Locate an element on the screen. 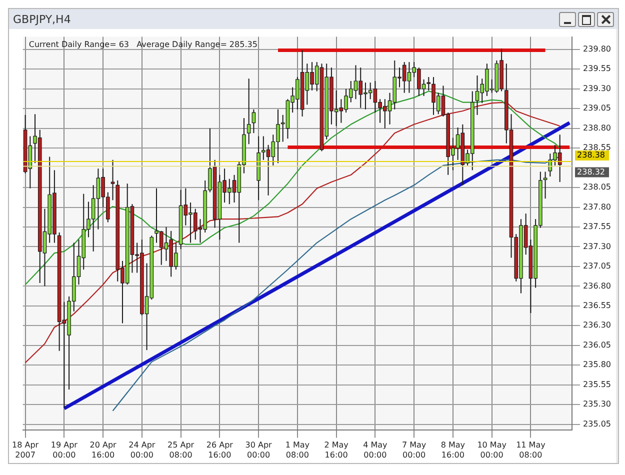 The height and width of the screenshot is (475, 625). x-tick-label: 7 May 00:00 is located at coordinates (414, 450).